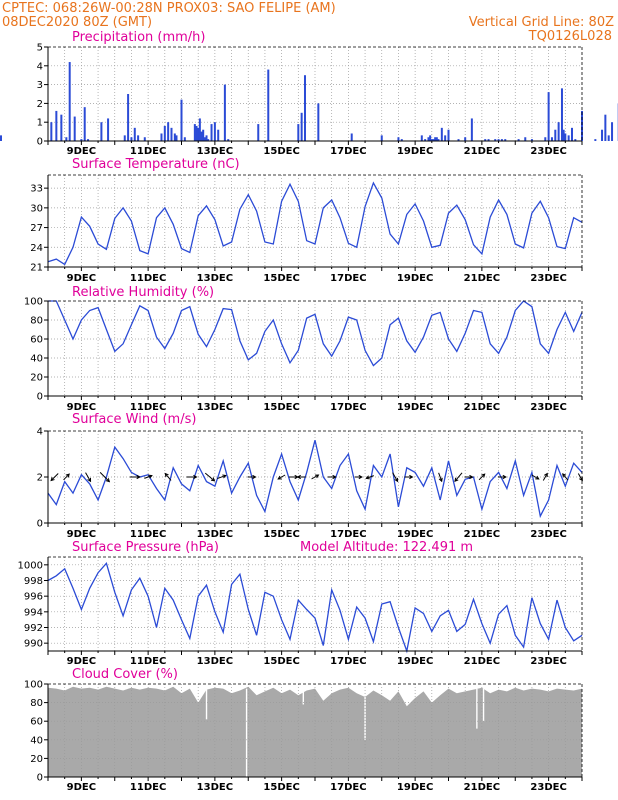 The height and width of the screenshot is (800, 618). Describe the element at coordinates (36, 208) in the screenshot. I see `y-tick-label: 30` at that location.